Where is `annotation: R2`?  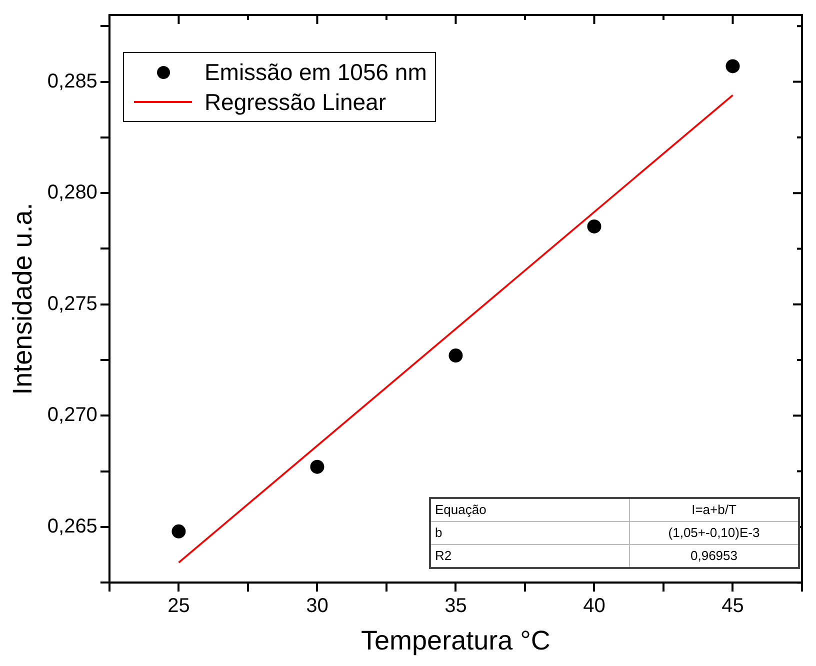
annotation: R2 is located at coordinates (530, 556).